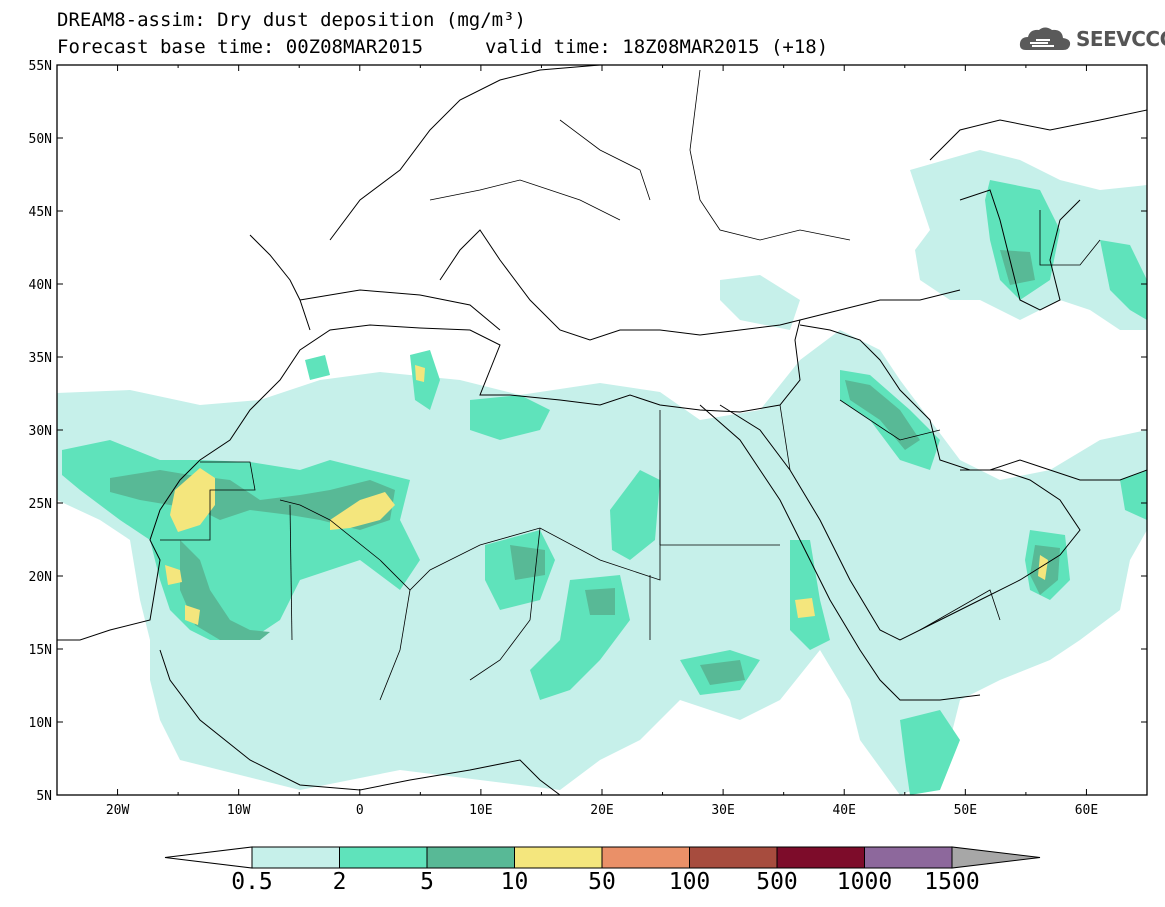 This screenshot has width=1165, height=907. I want to click on lat-tick-label: 25N, so click(40, 504).